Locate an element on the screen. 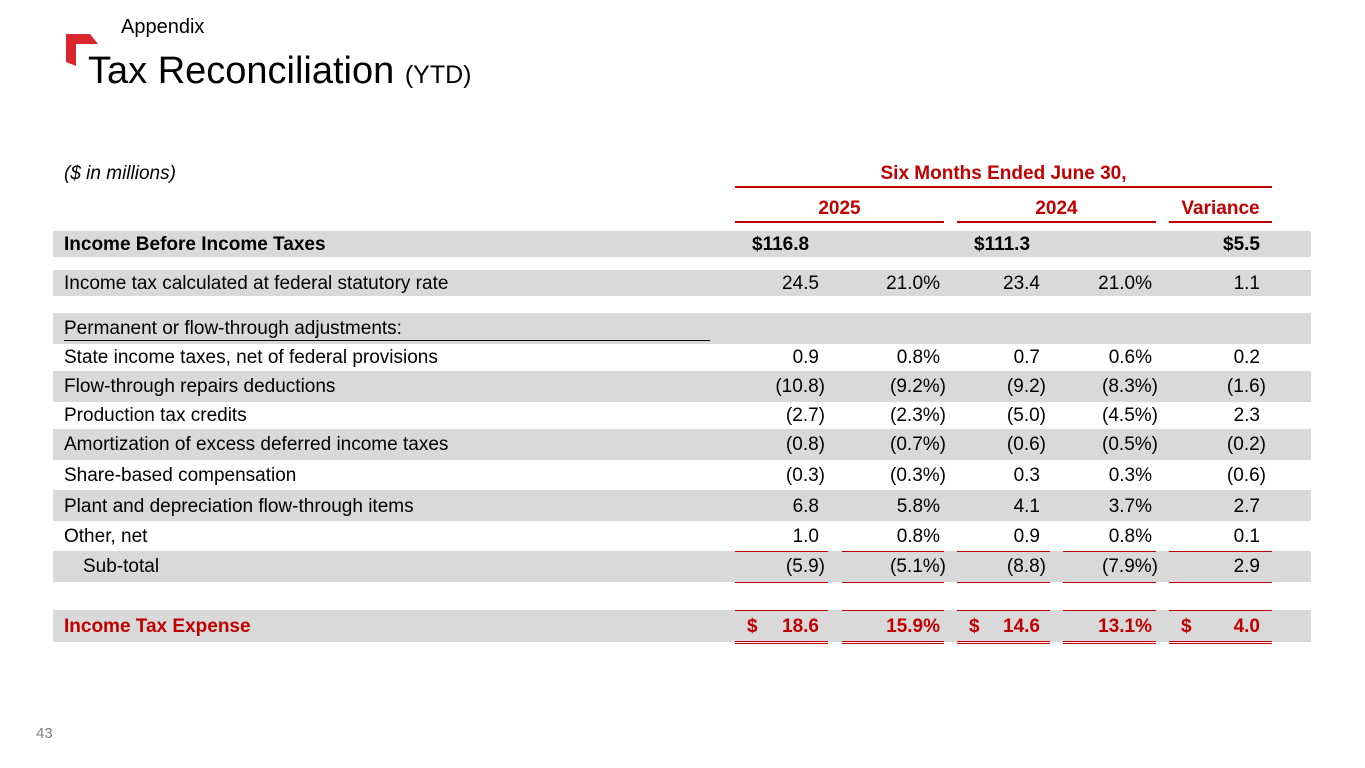 This screenshot has height=768, width=1365. row-label: Permanent or flow-through adjustments: is located at coordinates (233, 328).